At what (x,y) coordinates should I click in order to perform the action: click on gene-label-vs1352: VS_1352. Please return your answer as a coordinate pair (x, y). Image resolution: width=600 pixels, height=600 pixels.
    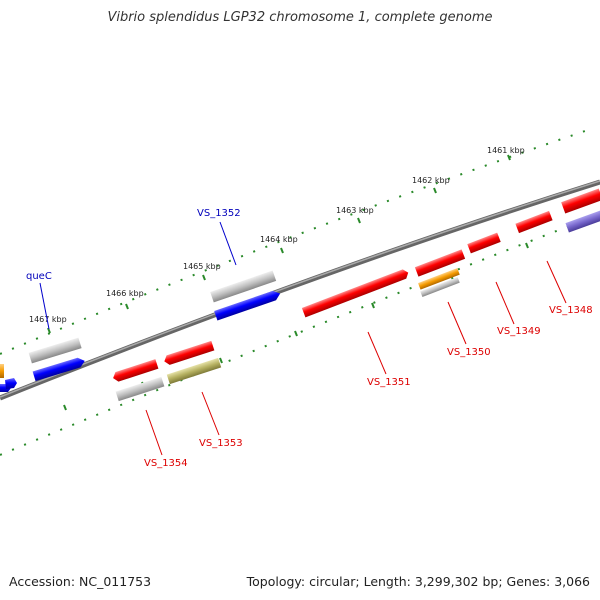
    Looking at the image, I should click on (219, 213).